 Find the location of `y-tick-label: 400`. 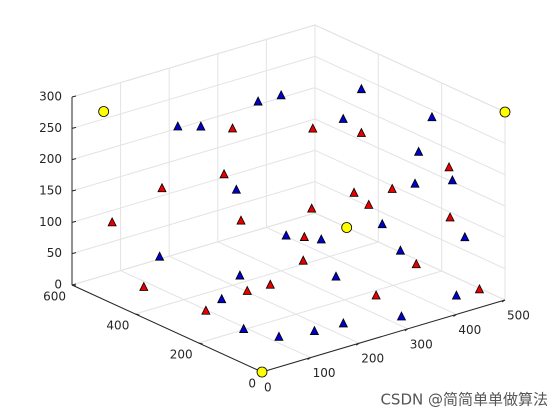

y-tick-label: 400 is located at coordinates (117, 326).